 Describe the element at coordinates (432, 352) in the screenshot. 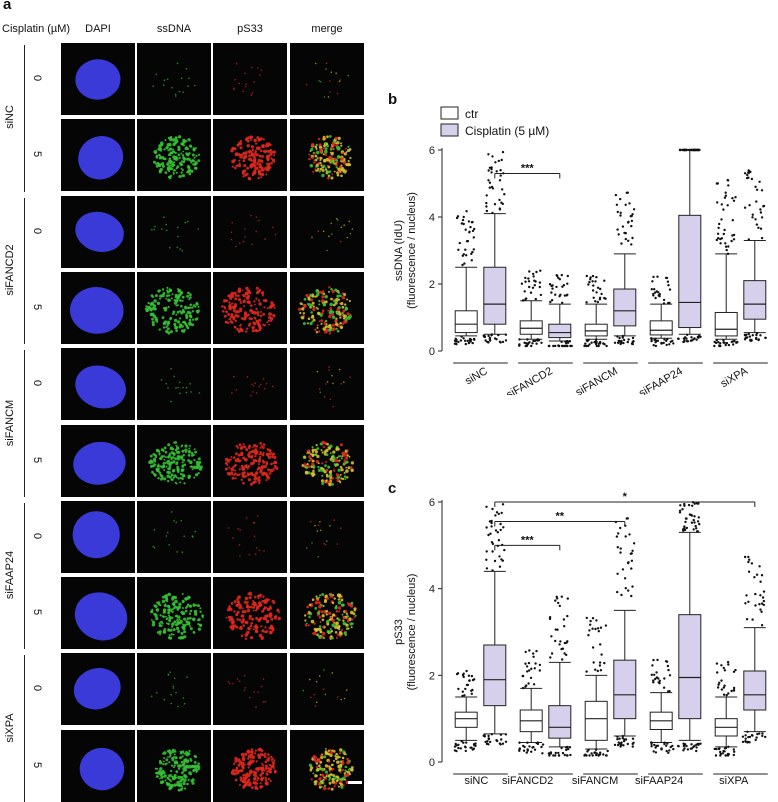

I see `y-tick-label: 0` at that location.